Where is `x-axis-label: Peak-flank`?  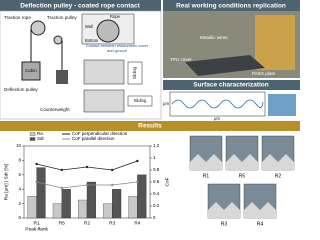 x-axis-label: Peak-flank is located at coordinates (36, 229).